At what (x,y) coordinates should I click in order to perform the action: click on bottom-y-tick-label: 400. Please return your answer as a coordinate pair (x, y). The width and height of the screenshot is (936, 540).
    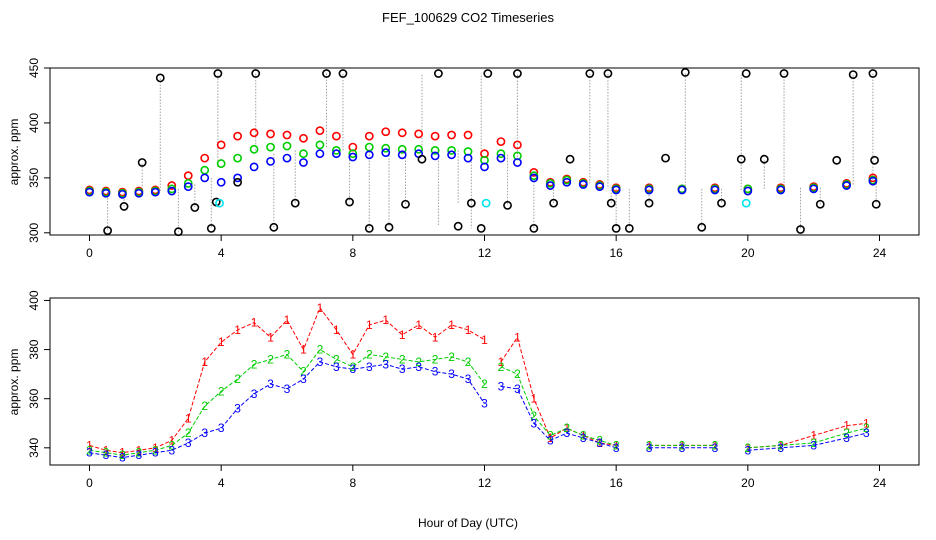
    Looking at the image, I should click on (34, 300).